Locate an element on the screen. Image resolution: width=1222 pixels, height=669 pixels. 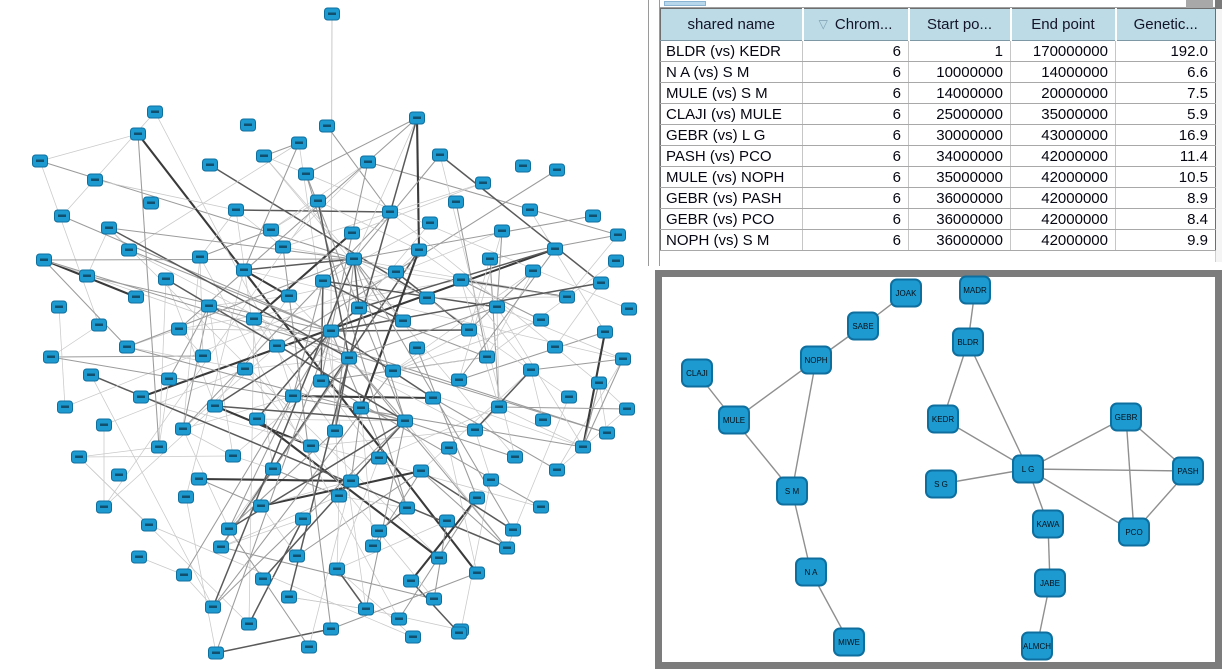
table-cell: 16.9 is located at coordinates (1165, 135).